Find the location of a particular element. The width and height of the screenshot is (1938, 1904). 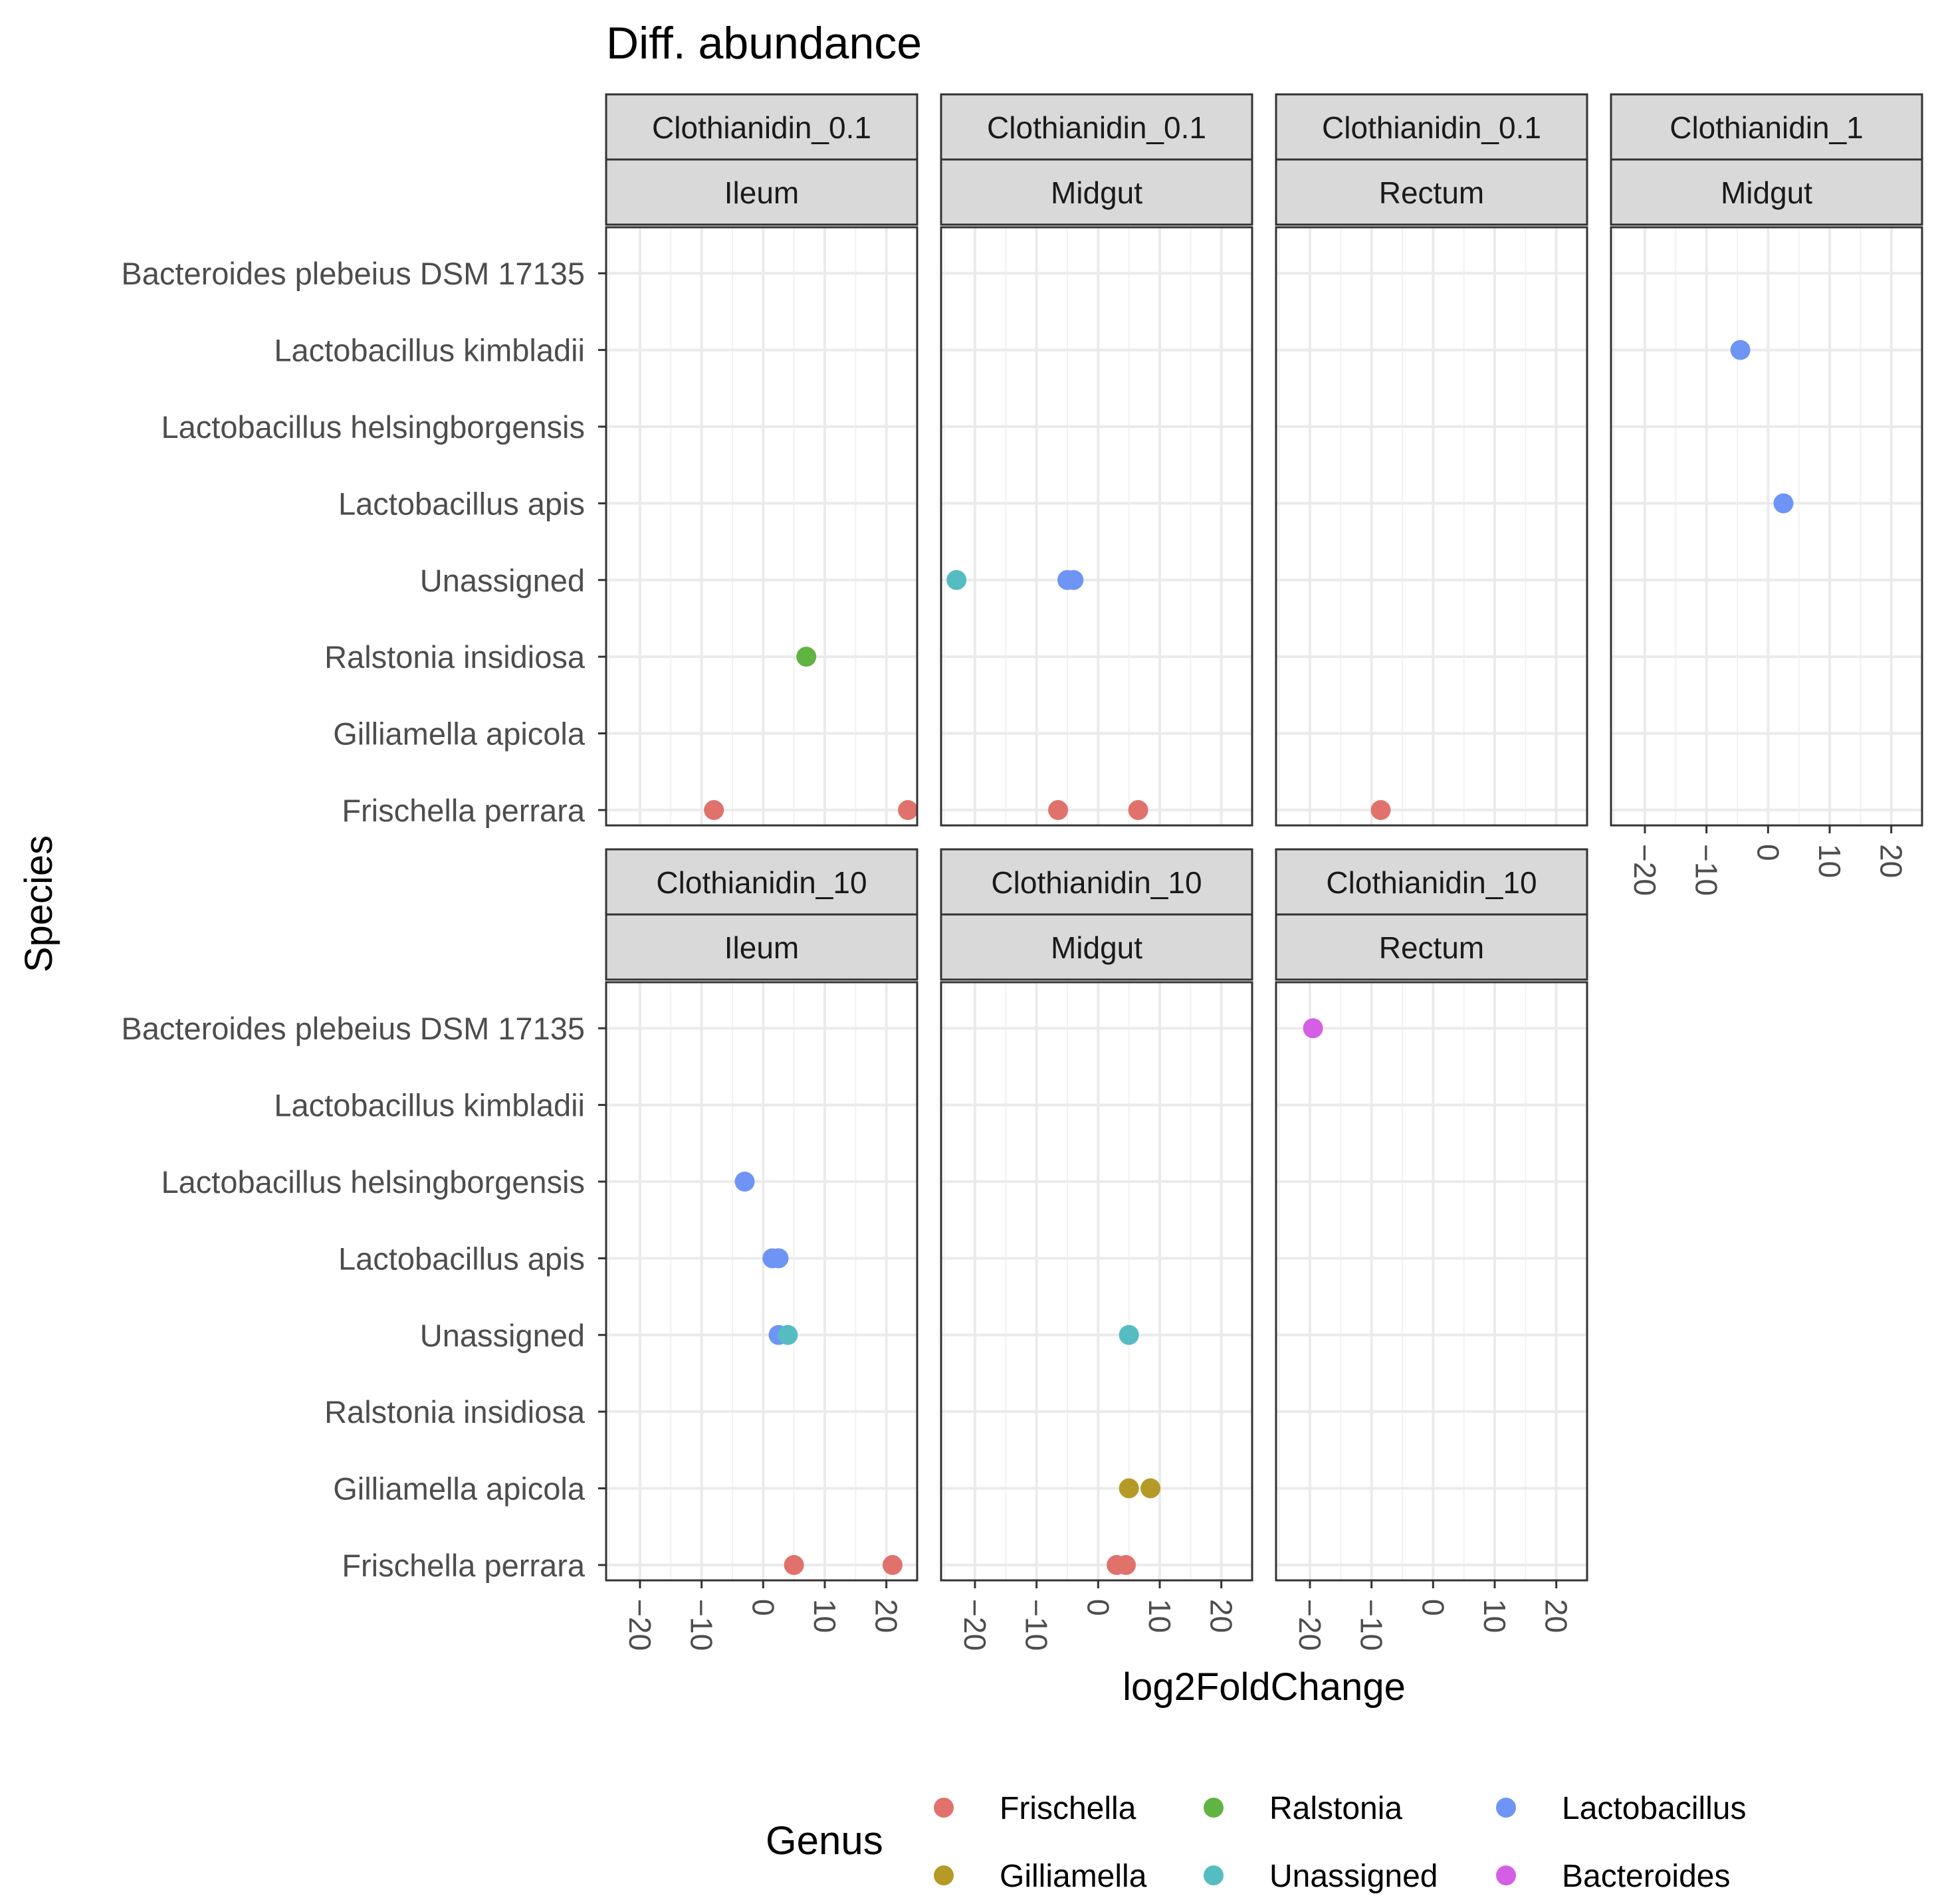

legend-title: Genus is located at coordinates (824, 1841).